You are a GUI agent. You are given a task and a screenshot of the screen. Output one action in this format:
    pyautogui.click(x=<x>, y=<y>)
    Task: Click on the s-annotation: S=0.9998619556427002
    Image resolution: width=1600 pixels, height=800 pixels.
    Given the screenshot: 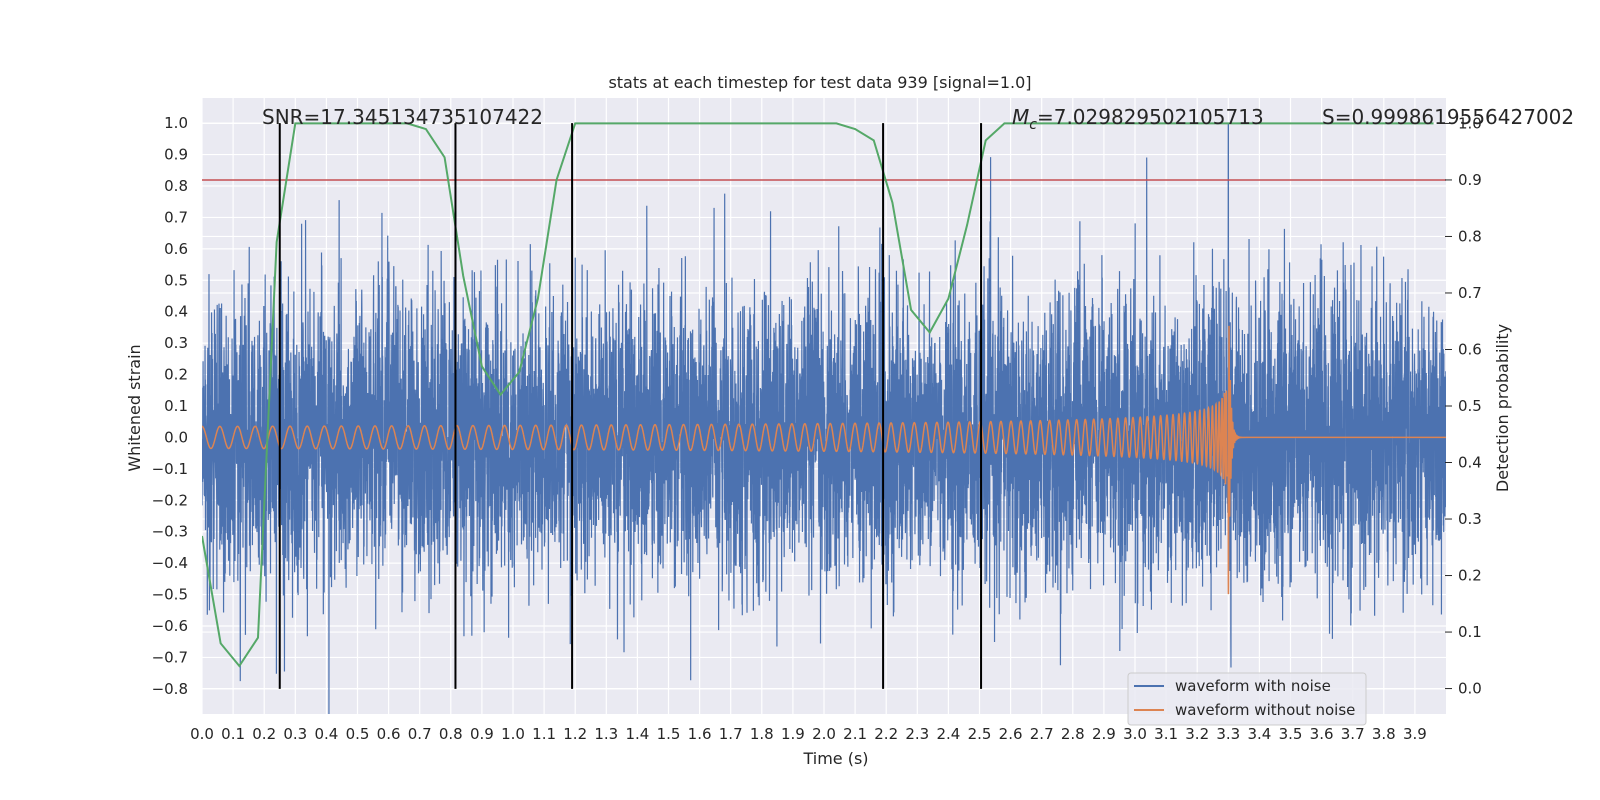 What is the action you would take?
    pyautogui.click(x=1448, y=117)
    